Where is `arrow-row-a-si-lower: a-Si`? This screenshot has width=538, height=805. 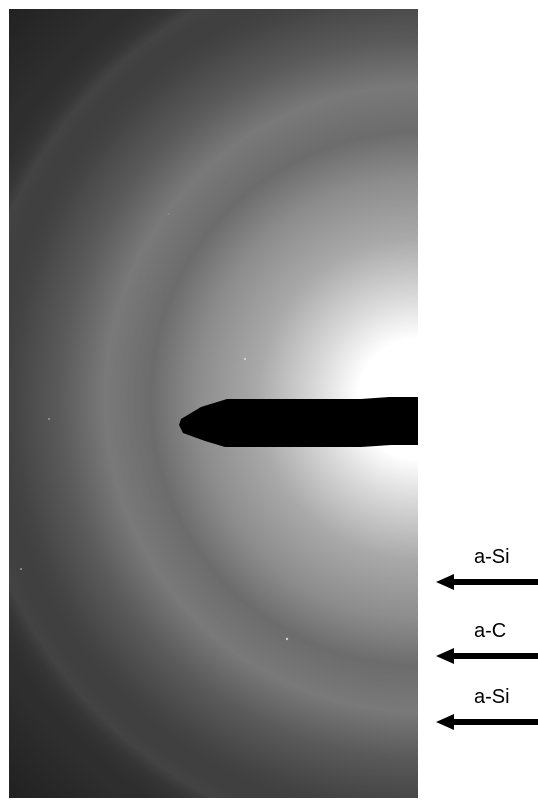
arrow-row-a-si-lower: a-Si is located at coordinates (487, 716).